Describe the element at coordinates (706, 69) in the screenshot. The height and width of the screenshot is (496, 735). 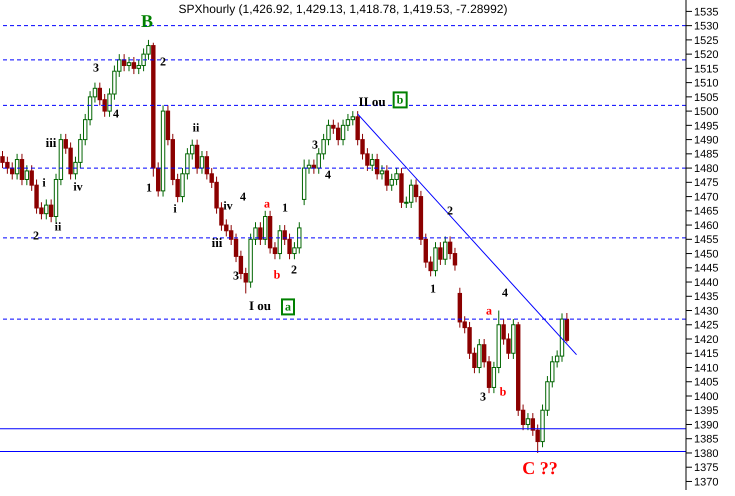
I see `y-tick-label: 1515` at that location.